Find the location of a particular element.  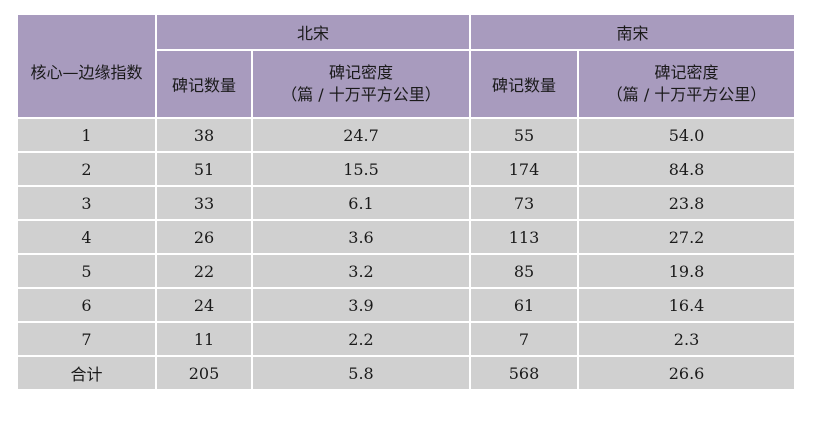

cell-bs-count: 24 is located at coordinates (204, 305).